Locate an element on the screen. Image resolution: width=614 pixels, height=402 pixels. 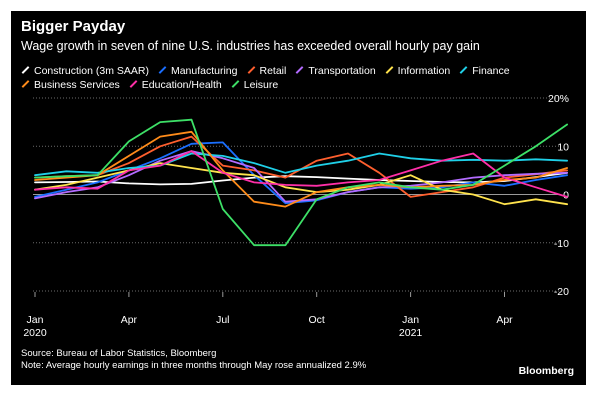
legend-item: Education/Health is located at coordinates (175, 85).